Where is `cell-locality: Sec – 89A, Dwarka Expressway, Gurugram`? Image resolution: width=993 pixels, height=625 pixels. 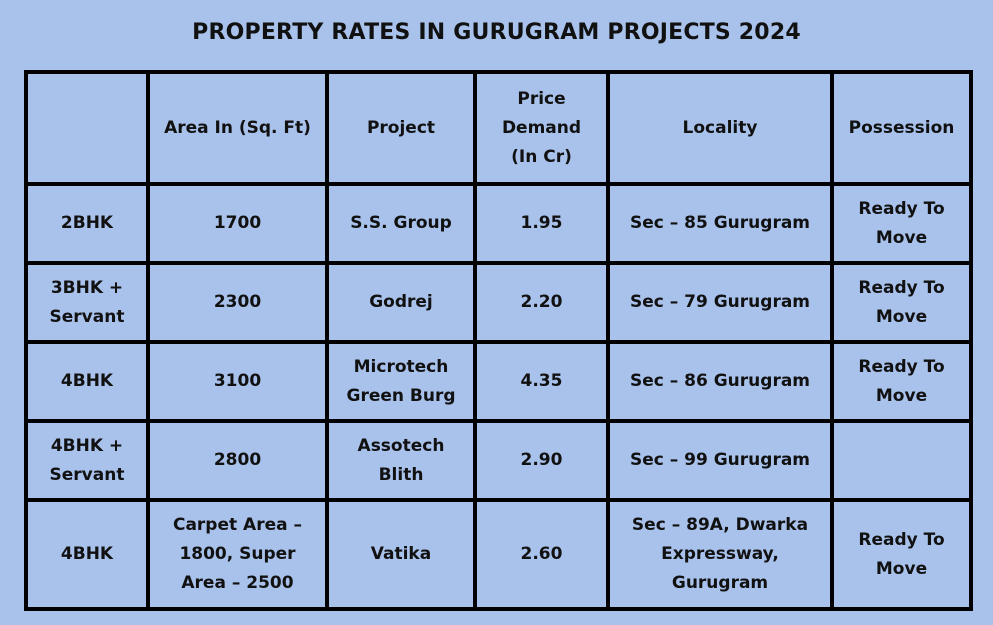 cell-locality: Sec – 89A, Dwarka Expressway, Gurugram is located at coordinates (720, 554).